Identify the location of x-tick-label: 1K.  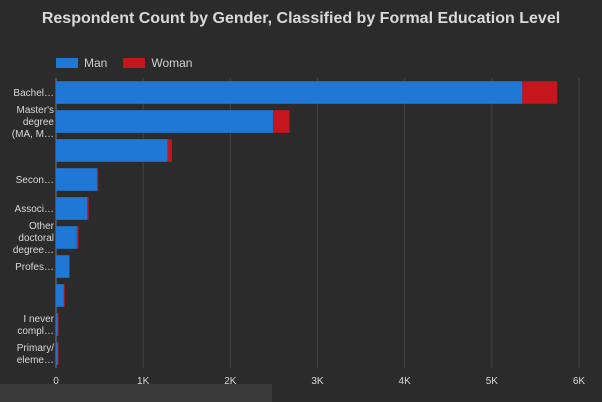
(143, 381).